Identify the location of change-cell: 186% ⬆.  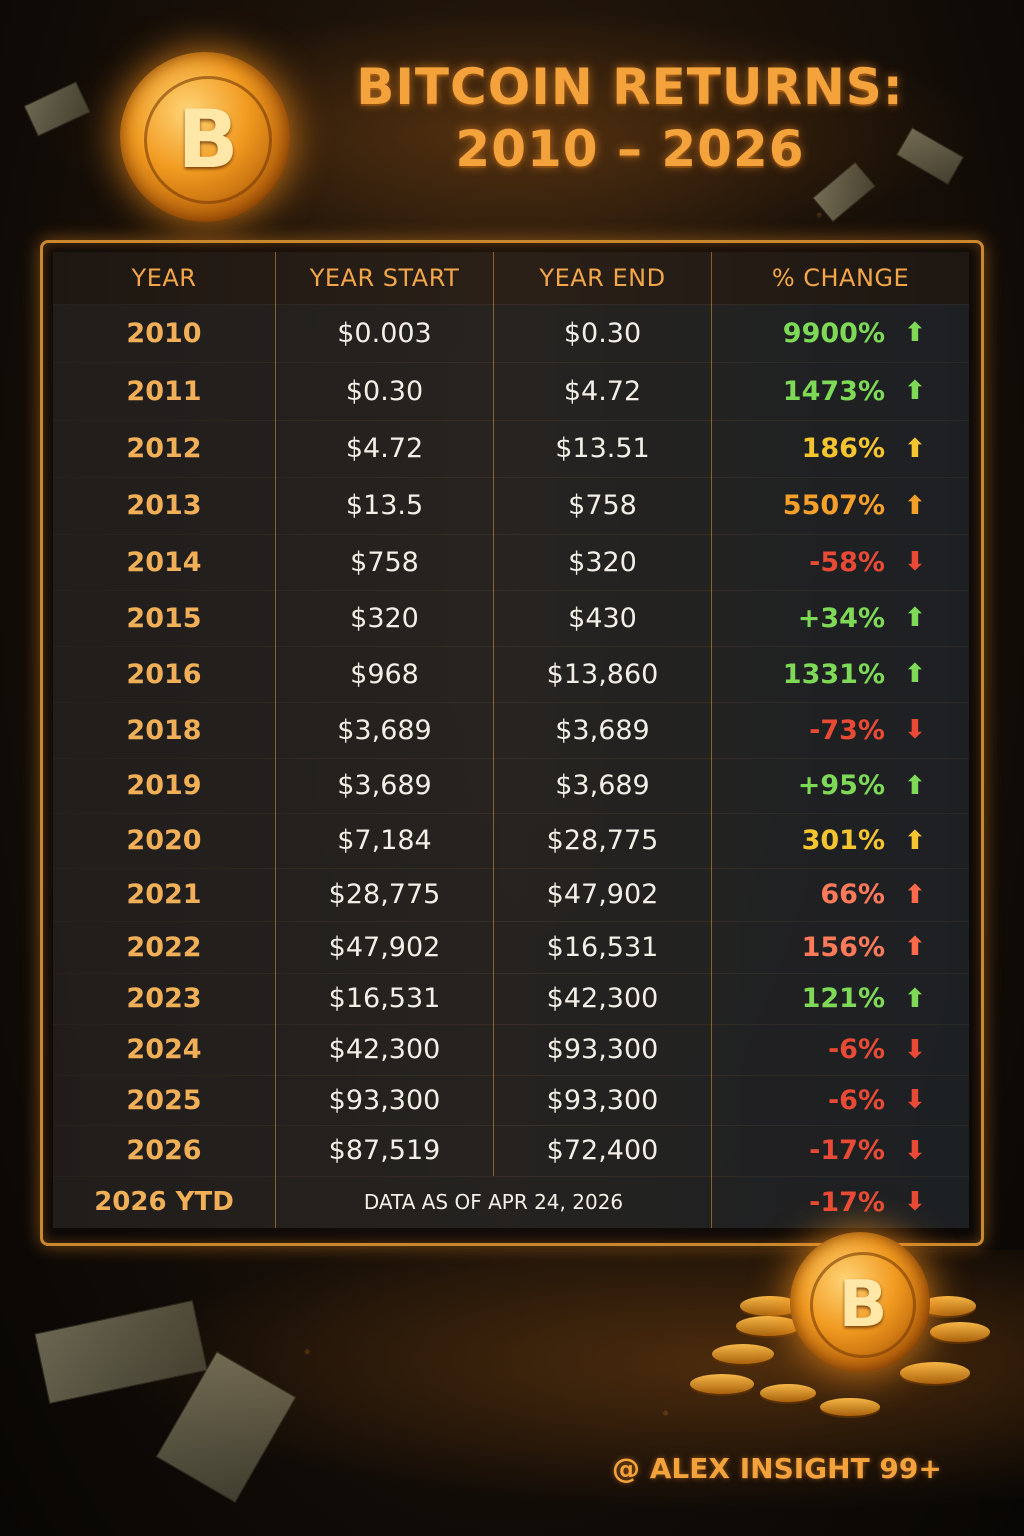
(840, 448).